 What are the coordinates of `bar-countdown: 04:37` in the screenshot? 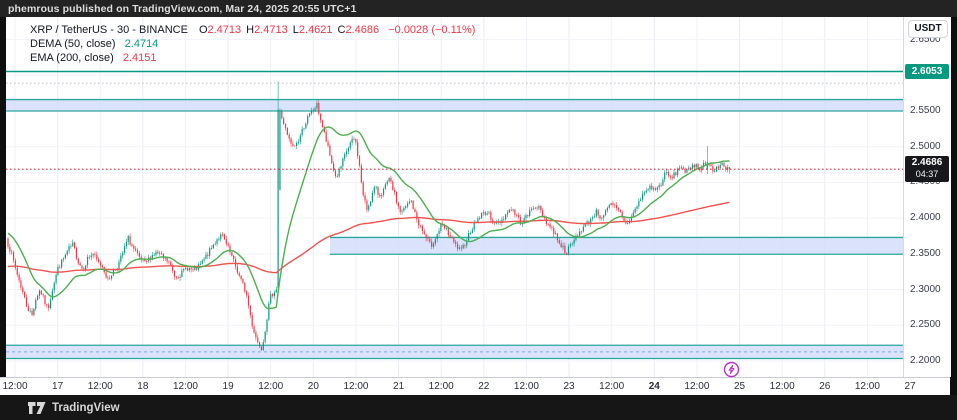 It's located at (927, 174).